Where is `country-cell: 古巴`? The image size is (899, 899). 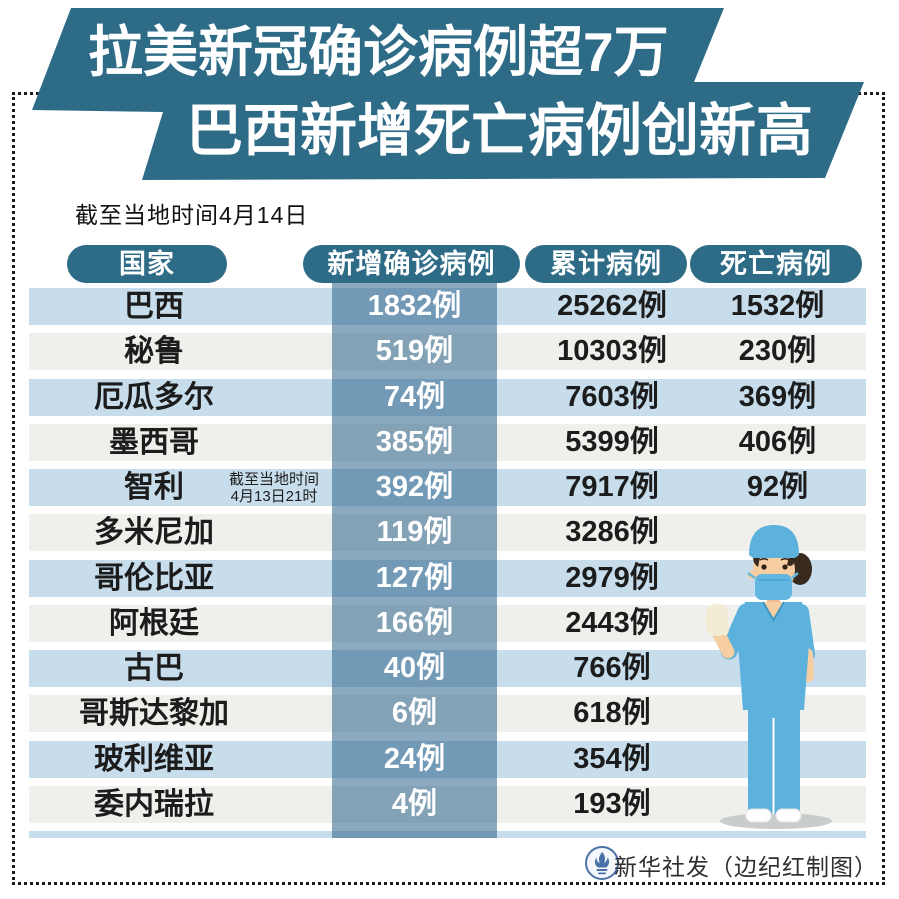
country-cell: 古巴 is located at coordinates (154, 668).